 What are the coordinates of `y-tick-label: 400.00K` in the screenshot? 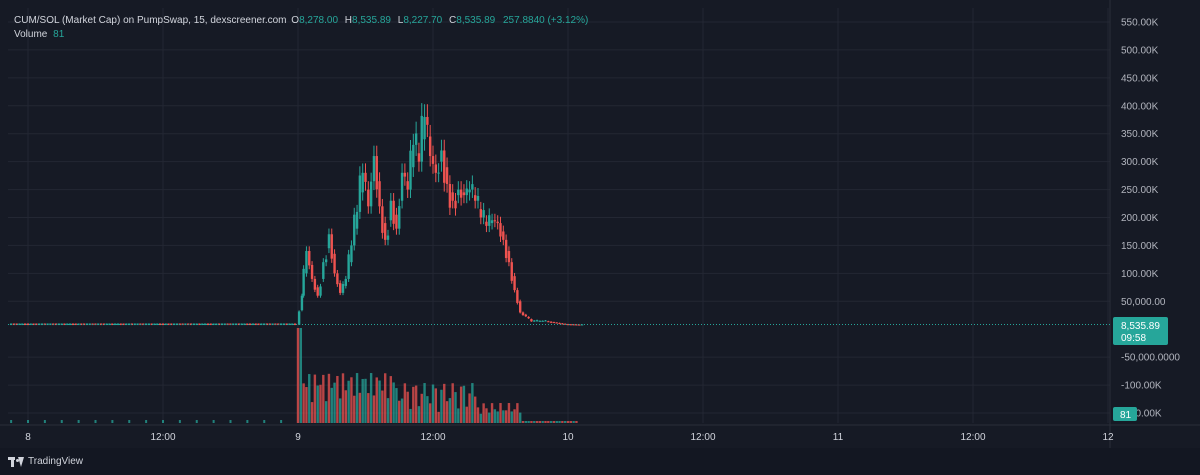 It's located at (1140, 106).